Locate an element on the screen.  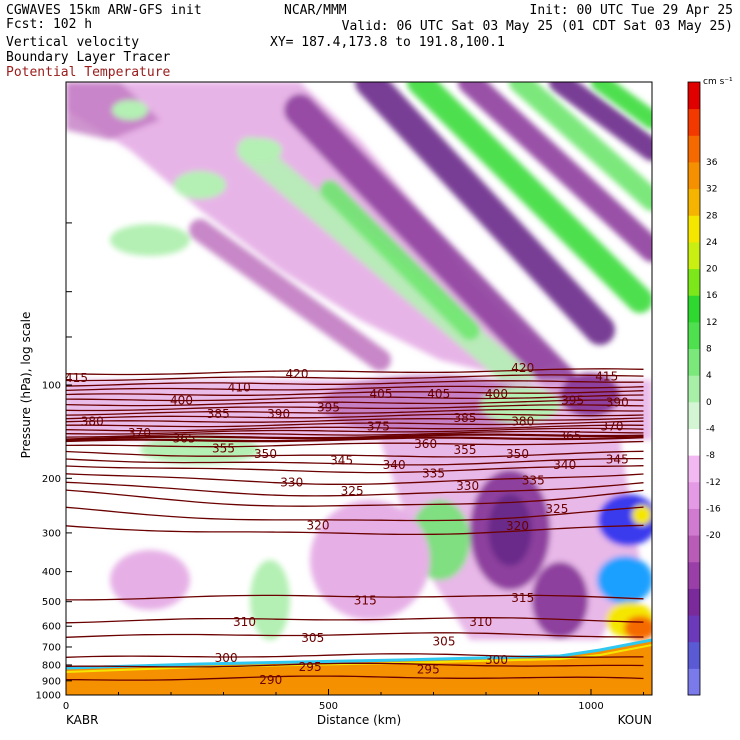
tracer-edge is located at coordinates (359, 654).